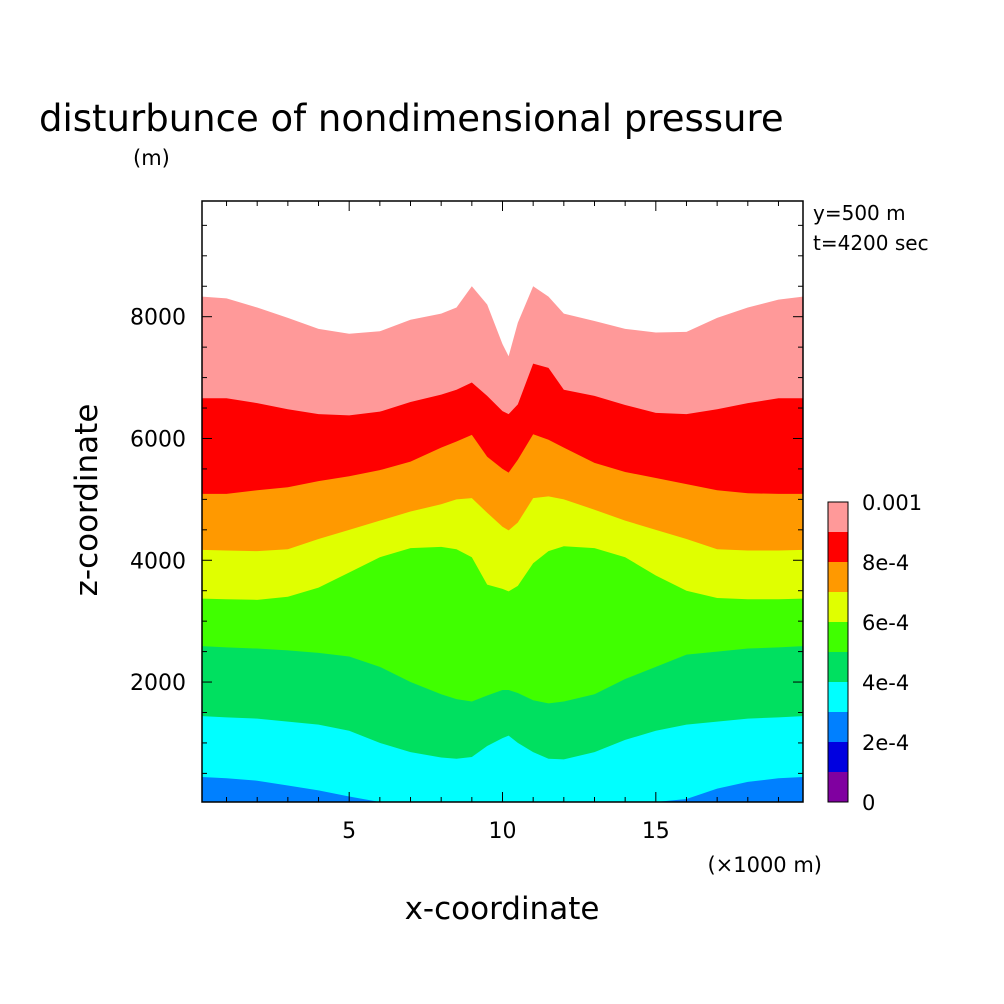 Image resolution: width=1004 pixels, height=1004 pixels. Describe the element at coordinates (502, 909) in the screenshot. I see `x-axis-label: x-coordinate` at that location.